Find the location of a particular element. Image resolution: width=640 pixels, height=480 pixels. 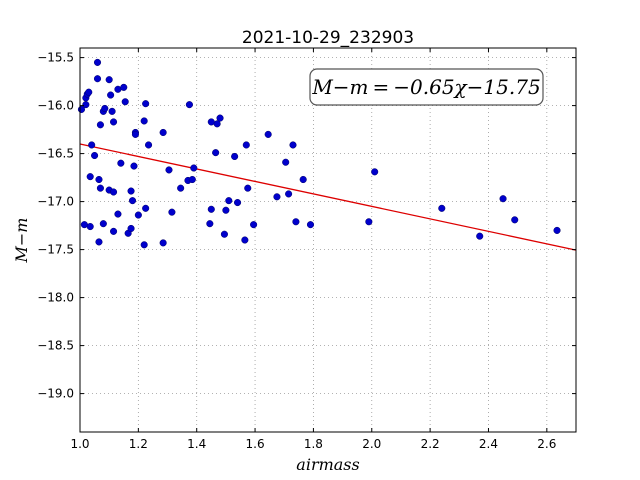

y-tick-label: −18.5 is located at coordinates (55, 346).